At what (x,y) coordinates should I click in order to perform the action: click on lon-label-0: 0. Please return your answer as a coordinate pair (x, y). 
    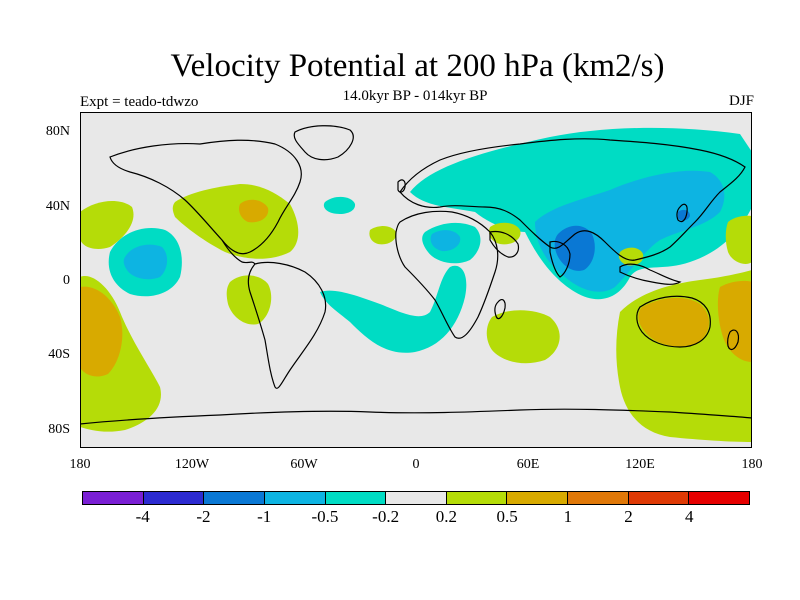
    Looking at the image, I should click on (416, 464).